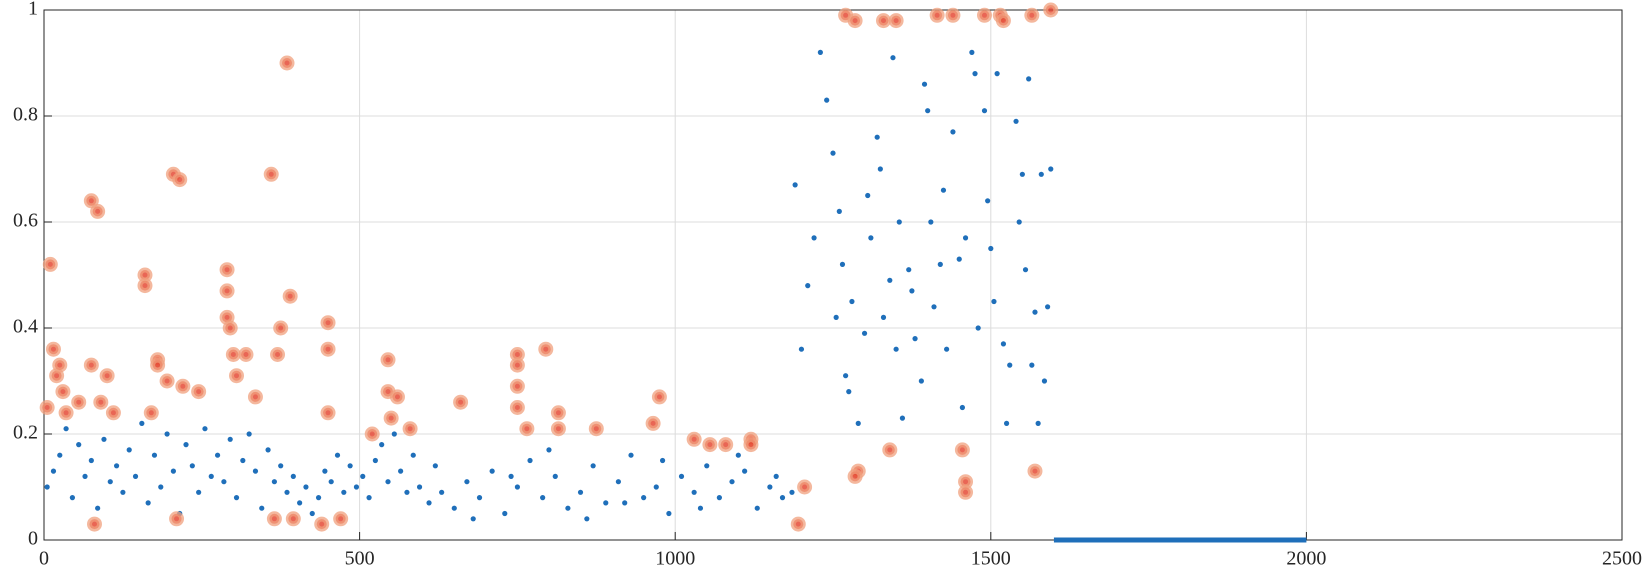 The height and width of the screenshot is (580, 1650). Describe the element at coordinates (675, 559) in the screenshot. I see `x-tick-label: 1000` at that location.